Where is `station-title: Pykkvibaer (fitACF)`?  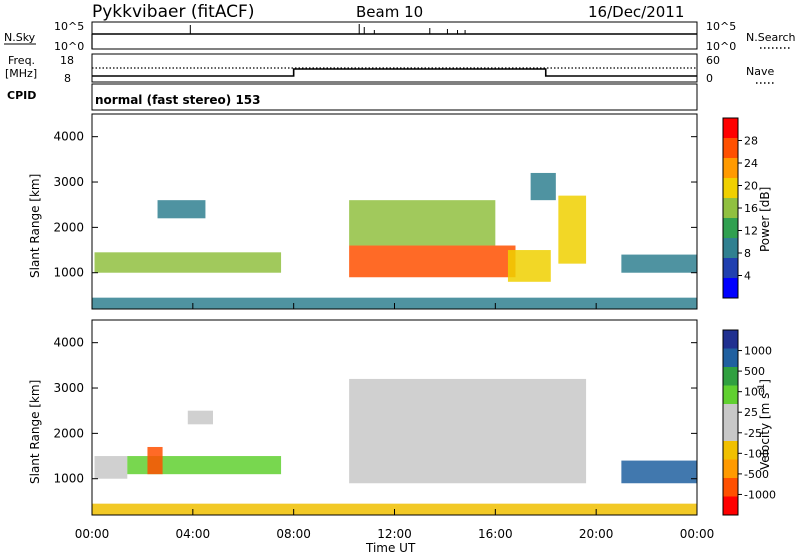
station-title: Pykkvibaer (fitACF) is located at coordinates (173, 12).